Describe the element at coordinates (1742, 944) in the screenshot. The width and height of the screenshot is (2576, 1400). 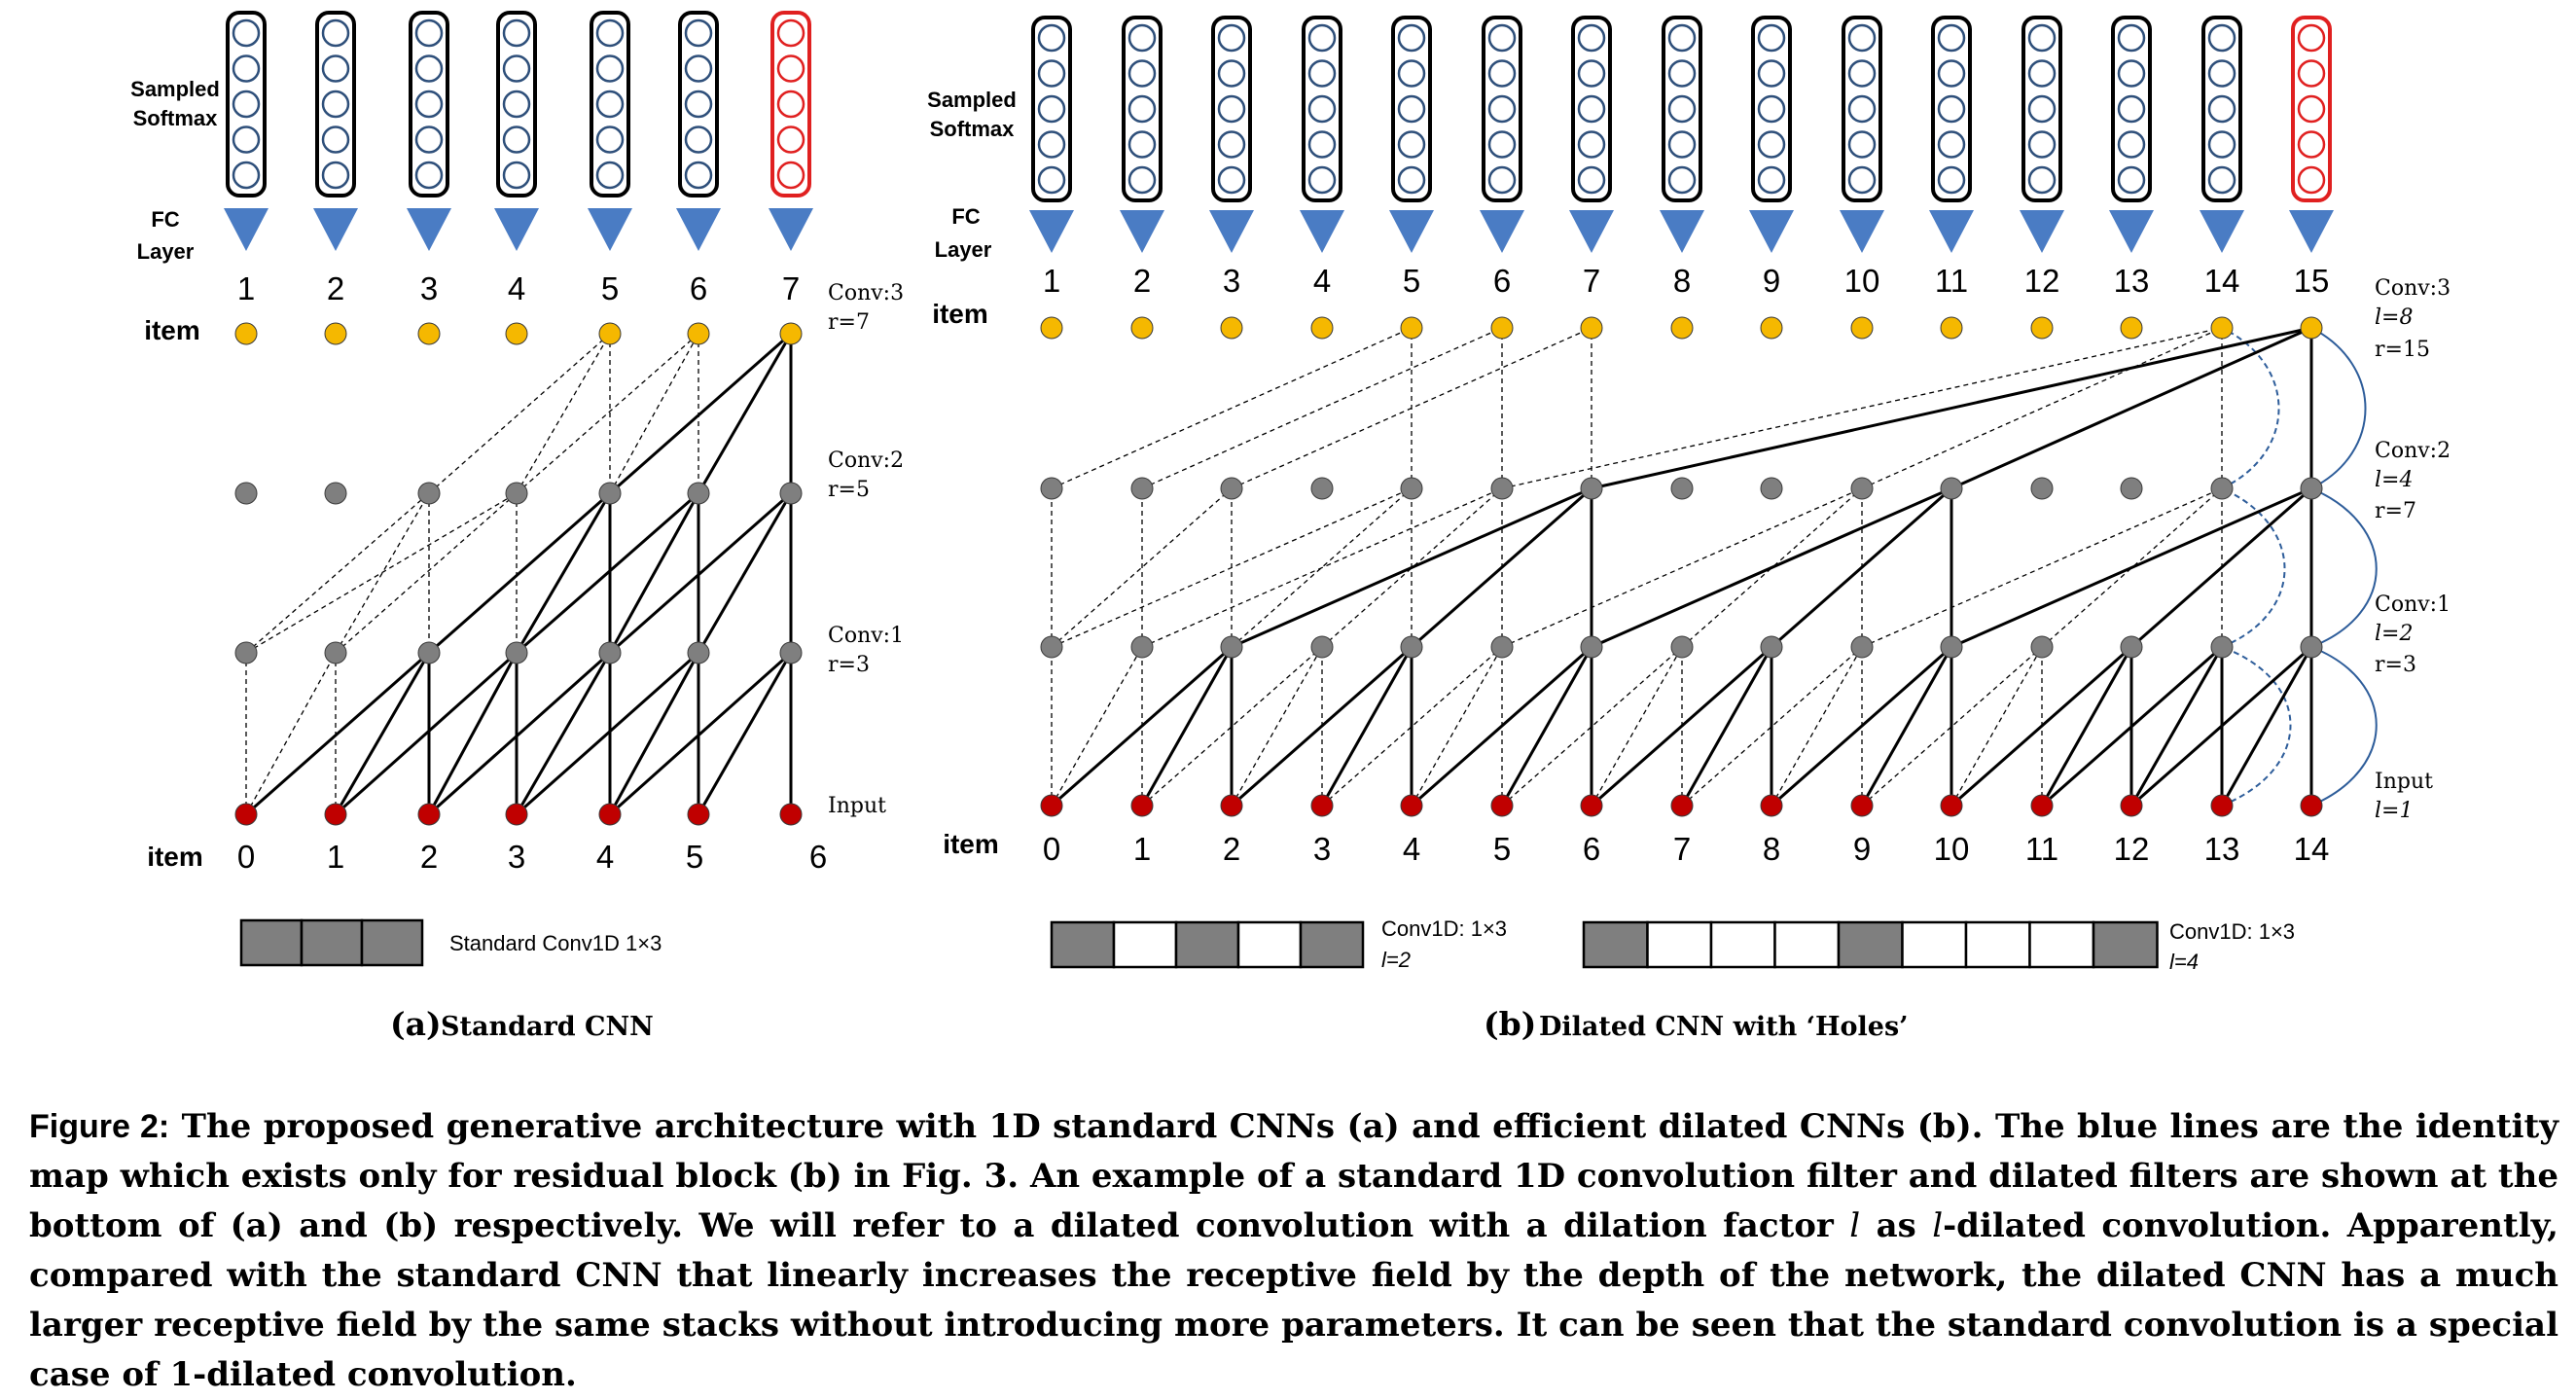
I see `b-filter2-cell` at that location.